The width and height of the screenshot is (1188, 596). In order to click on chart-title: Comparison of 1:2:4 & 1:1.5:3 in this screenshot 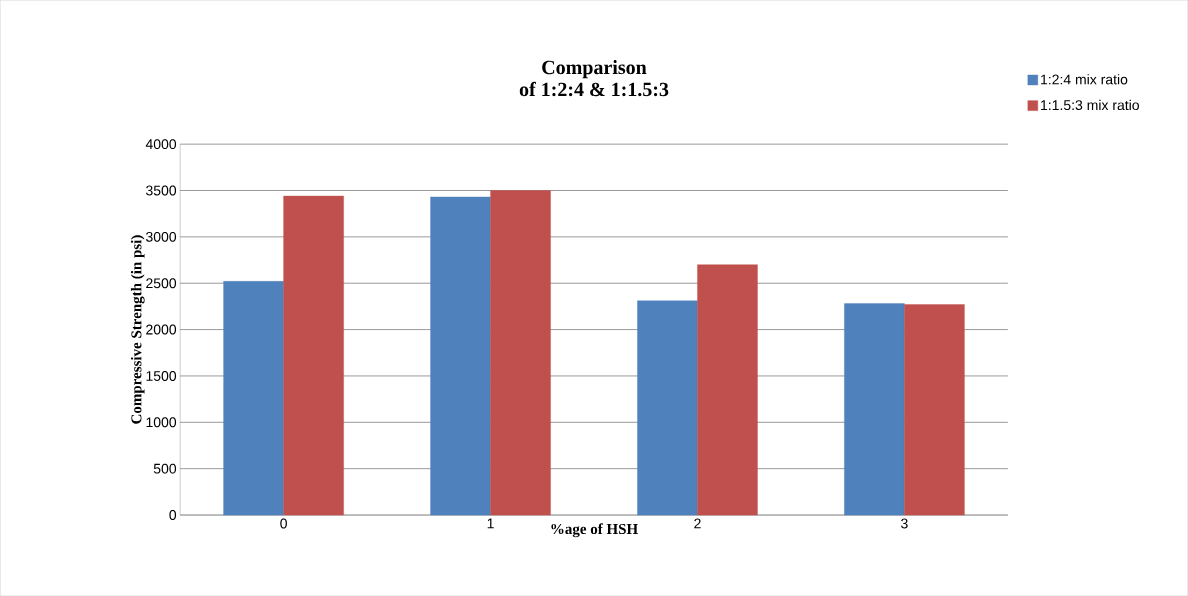, I will do `click(594, 78)`.